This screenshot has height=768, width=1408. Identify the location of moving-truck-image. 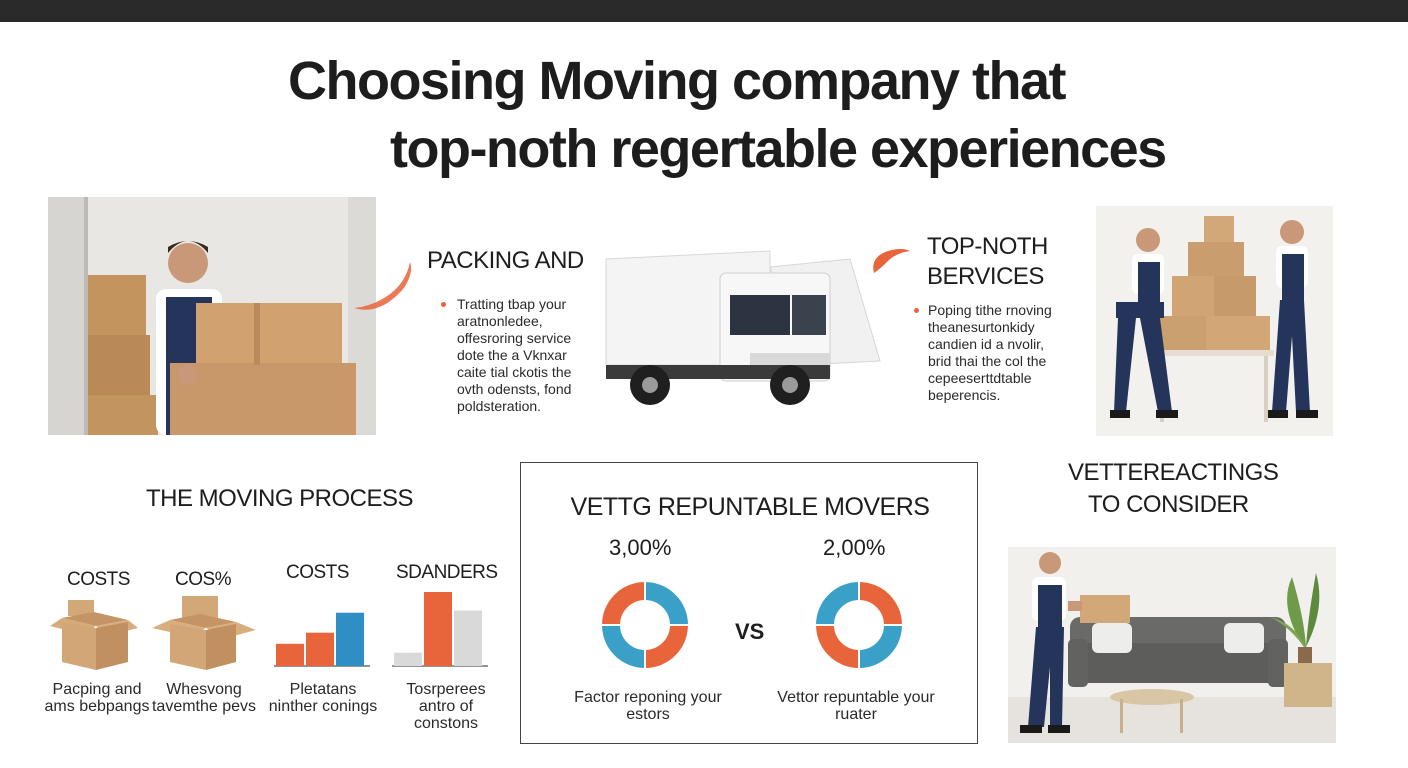
(741, 329).